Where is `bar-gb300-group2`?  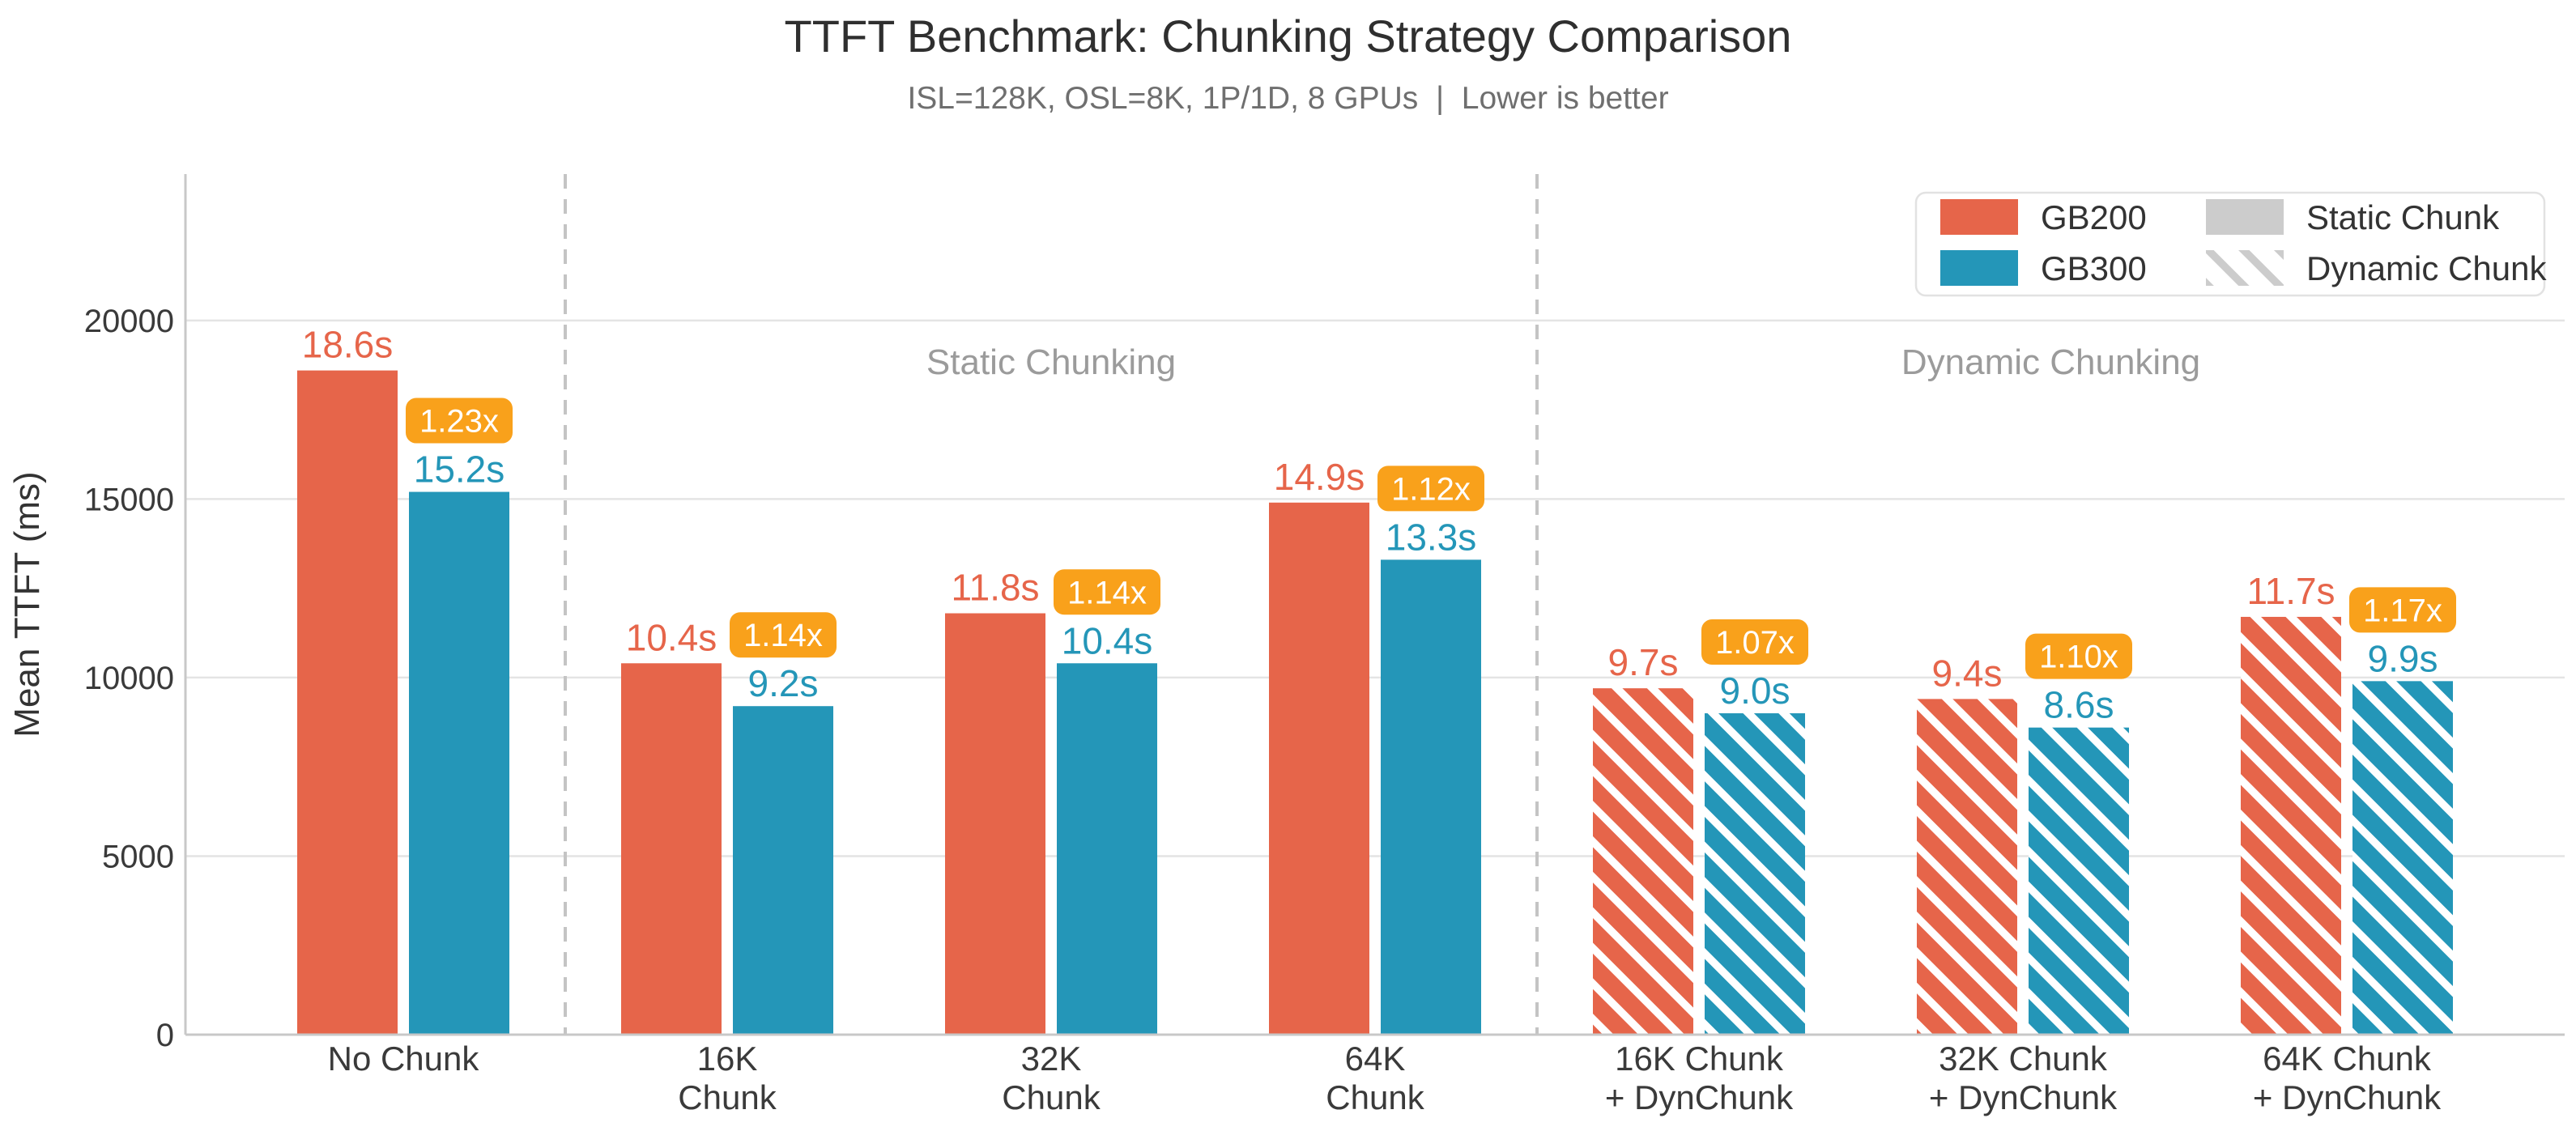
bar-gb300-group2 is located at coordinates (783, 871).